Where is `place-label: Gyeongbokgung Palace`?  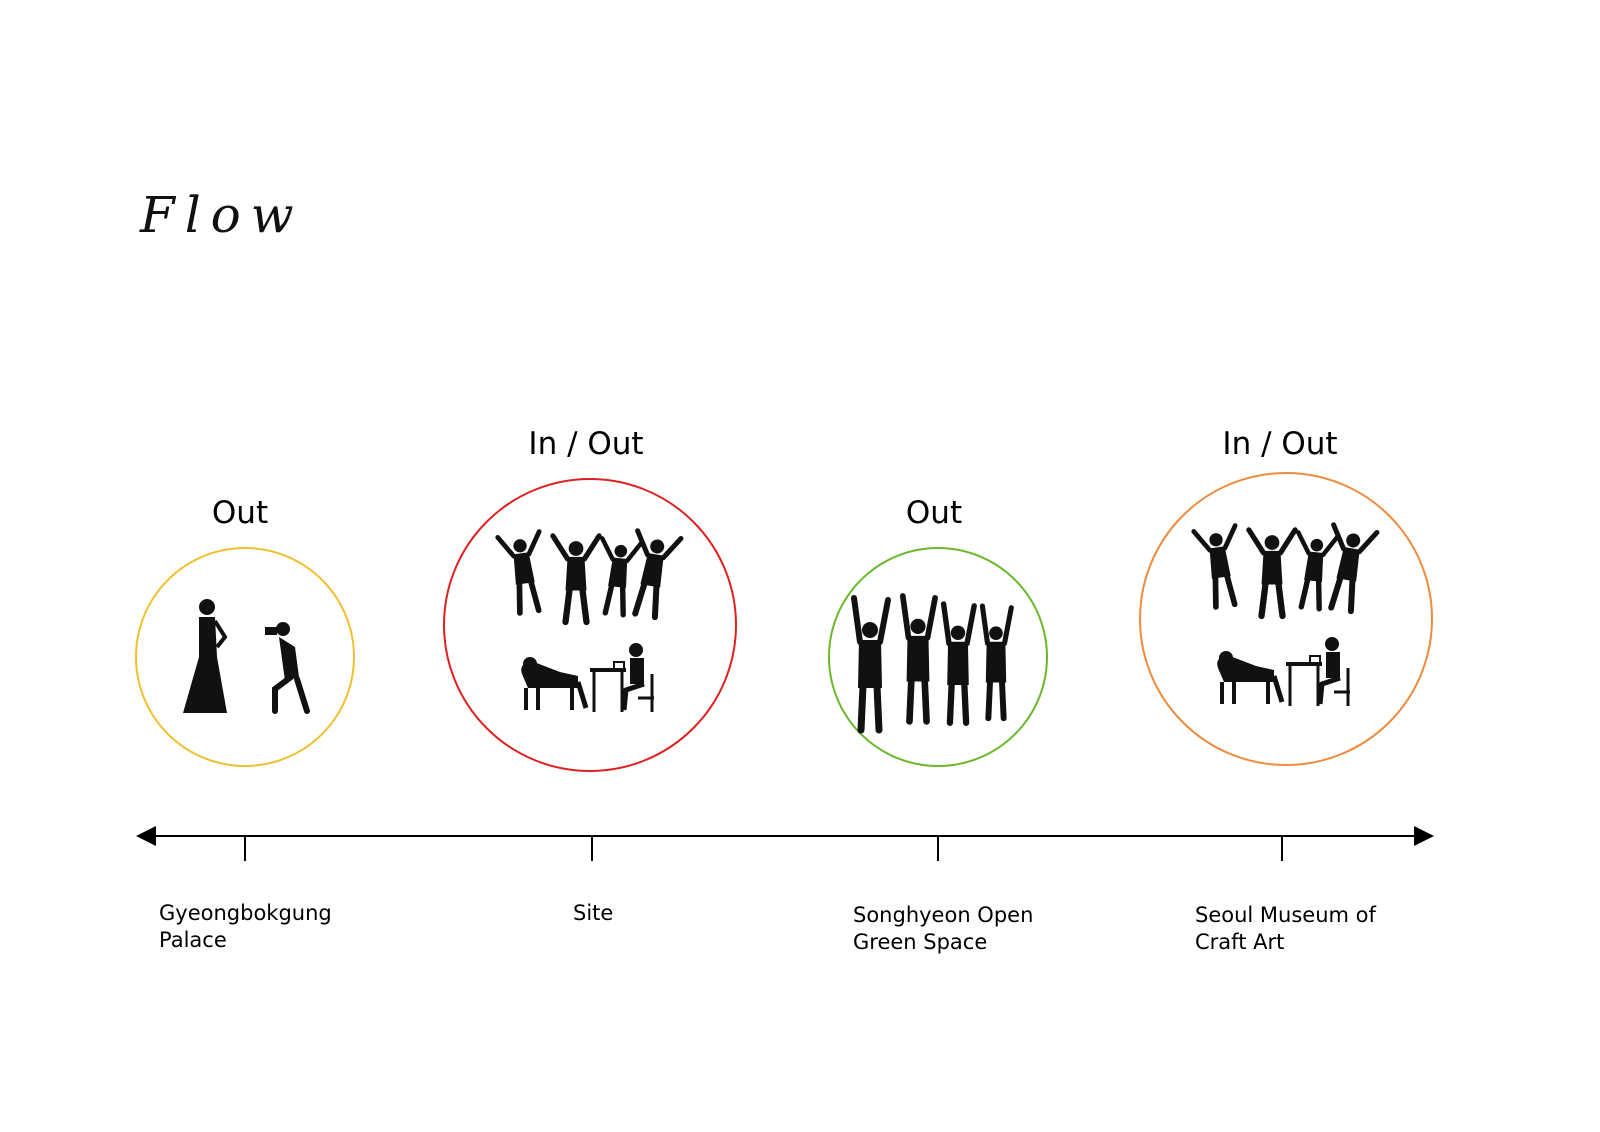
place-label: Gyeongbokgung Palace is located at coordinates (248, 926).